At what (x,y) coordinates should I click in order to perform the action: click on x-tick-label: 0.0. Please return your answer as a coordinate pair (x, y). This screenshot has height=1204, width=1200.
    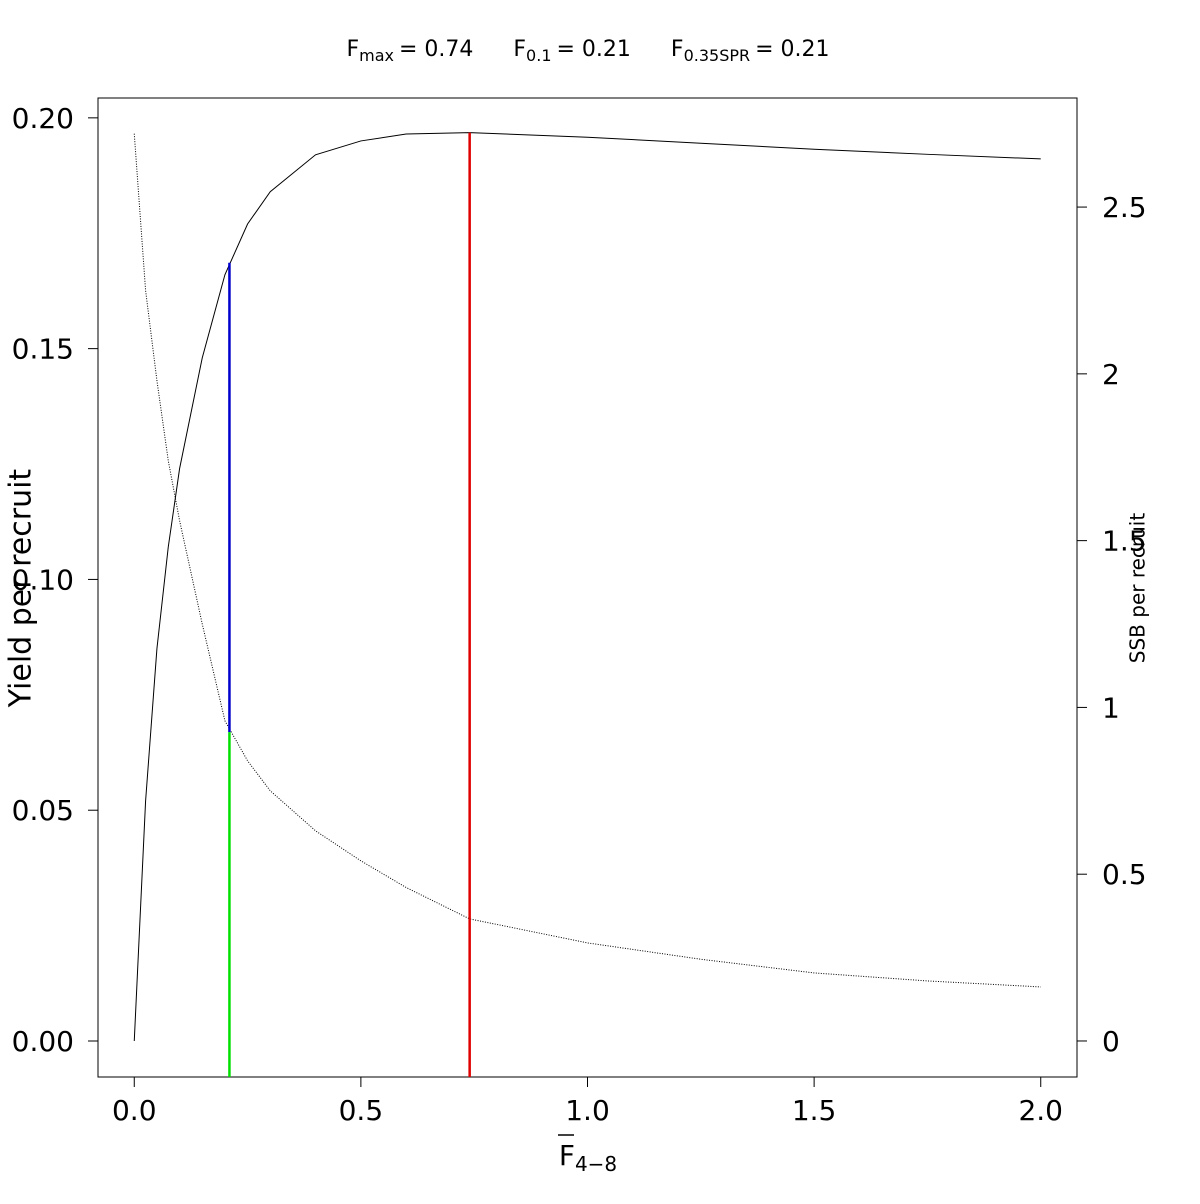
    Looking at the image, I should click on (134, 1110).